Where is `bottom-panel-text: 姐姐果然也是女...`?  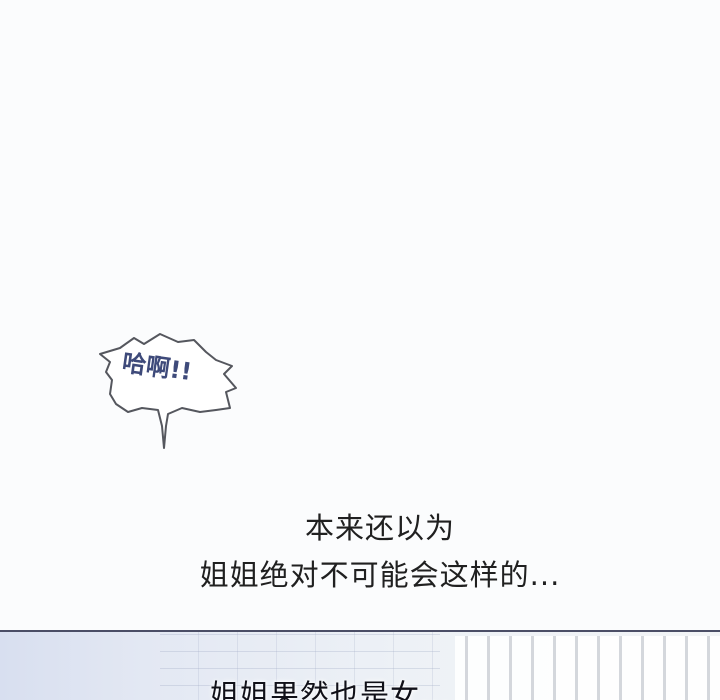
bottom-panel-text: 姐姐果然也是女... is located at coordinates (330, 689).